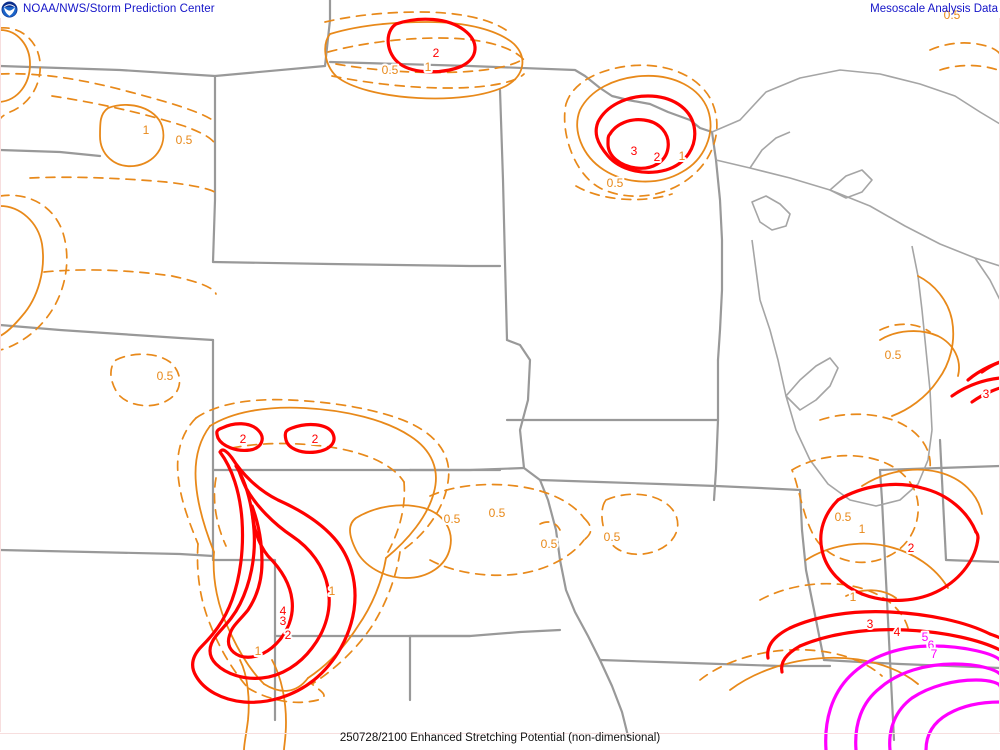 The height and width of the screenshot is (750, 1000). What do you see at coordinates (119, 9) in the screenshot?
I see `header-agency-title: NOAA/NWS/Storm Prediction Center` at bounding box center [119, 9].